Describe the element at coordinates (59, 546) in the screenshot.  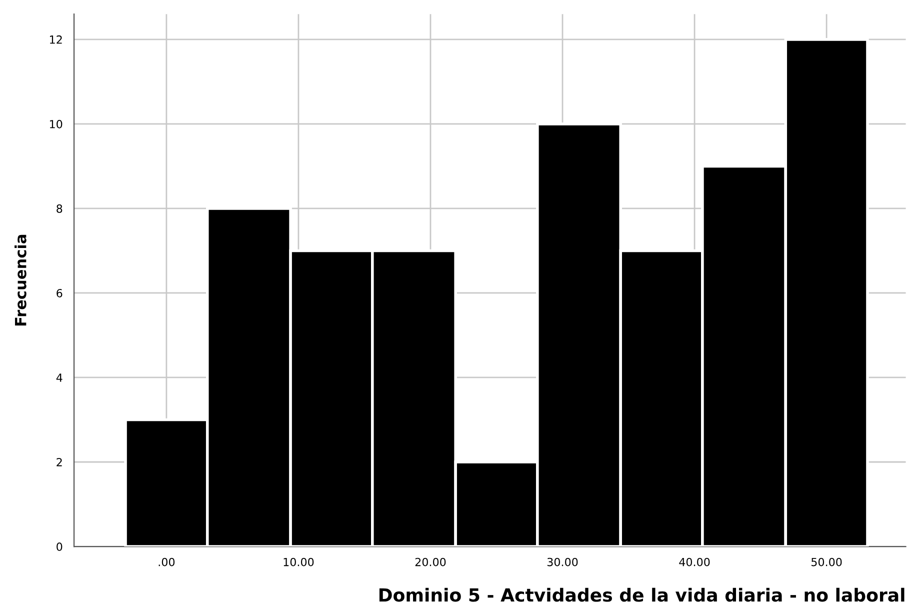
I see `y-tick-label: 0` at that location.